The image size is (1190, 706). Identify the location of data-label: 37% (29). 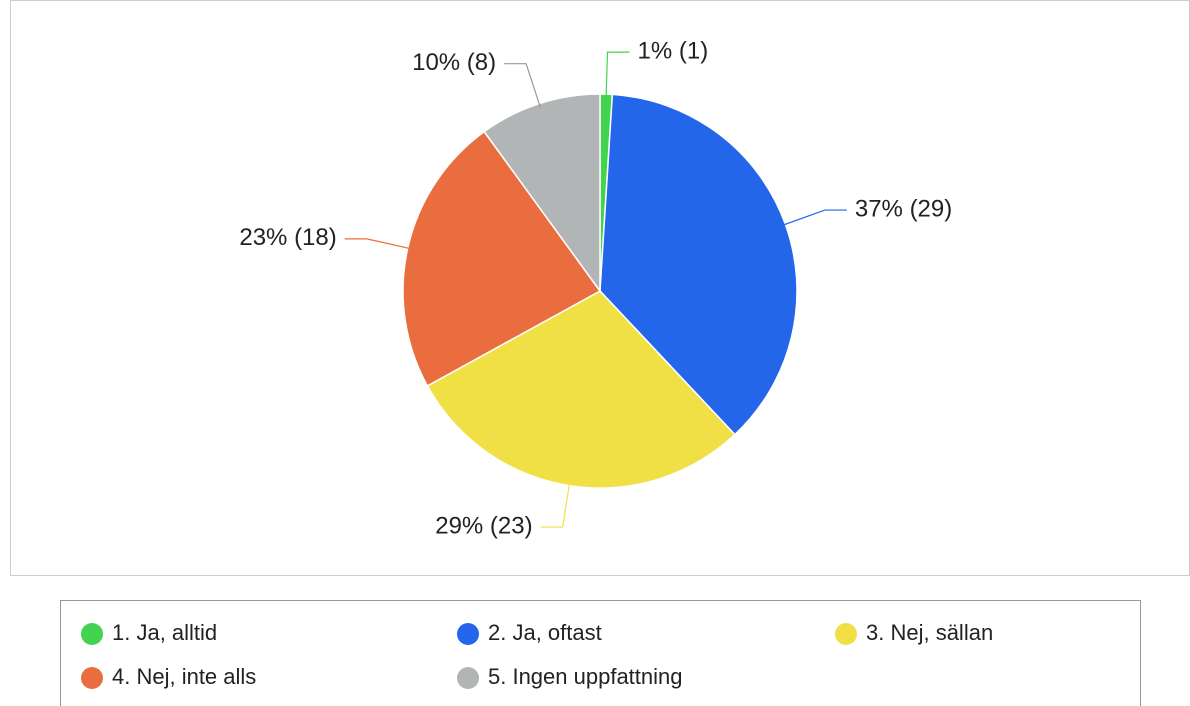
(903, 208).